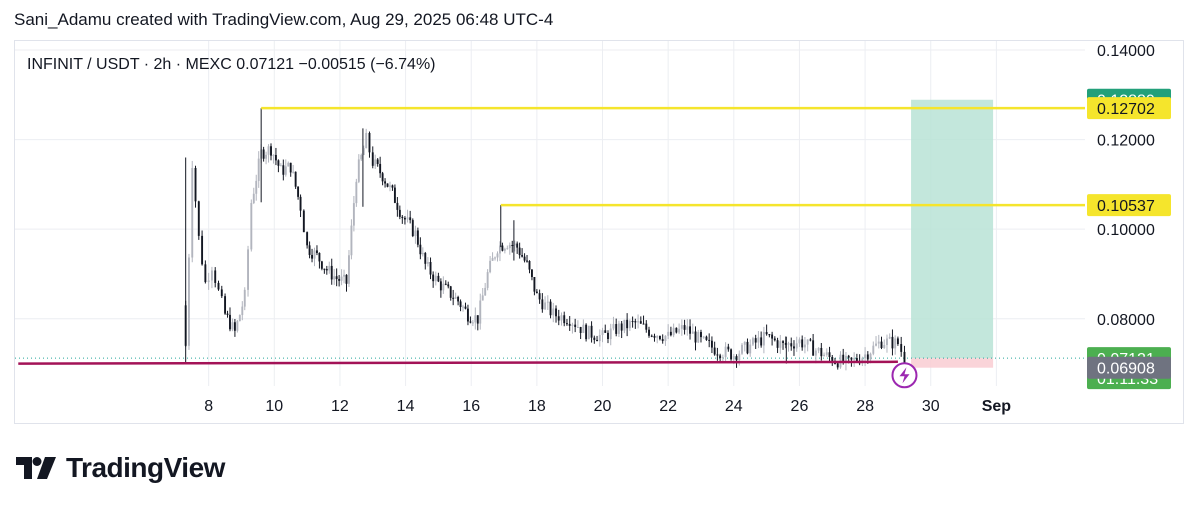 The image size is (1200, 511). What do you see at coordinates (274, 406) in the screenshot?
I see `x-tick-label: 10` at bounding box center [274, 406].